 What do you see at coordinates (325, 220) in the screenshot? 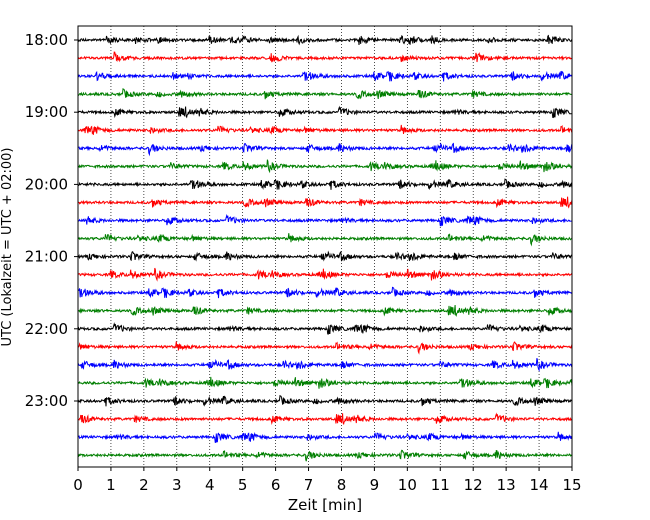
I see `trace-line-2030` at bounding box center [325, 220].